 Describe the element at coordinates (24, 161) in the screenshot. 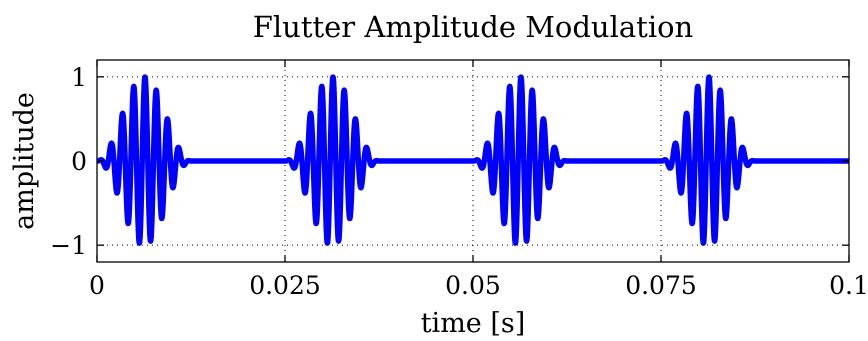

I see `y-axis-label: amplitude` at that location.